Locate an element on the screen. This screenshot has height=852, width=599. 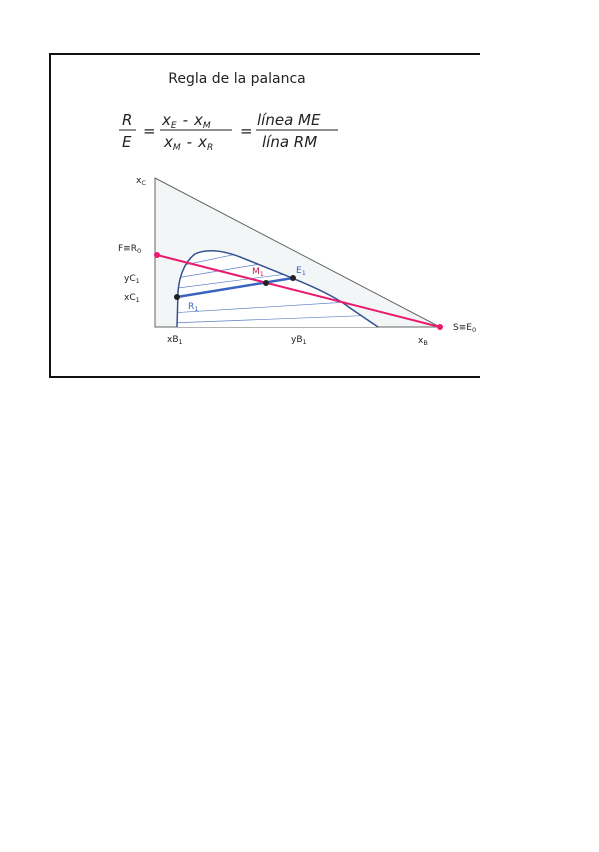
label: M is located at coordinates (256, 272).